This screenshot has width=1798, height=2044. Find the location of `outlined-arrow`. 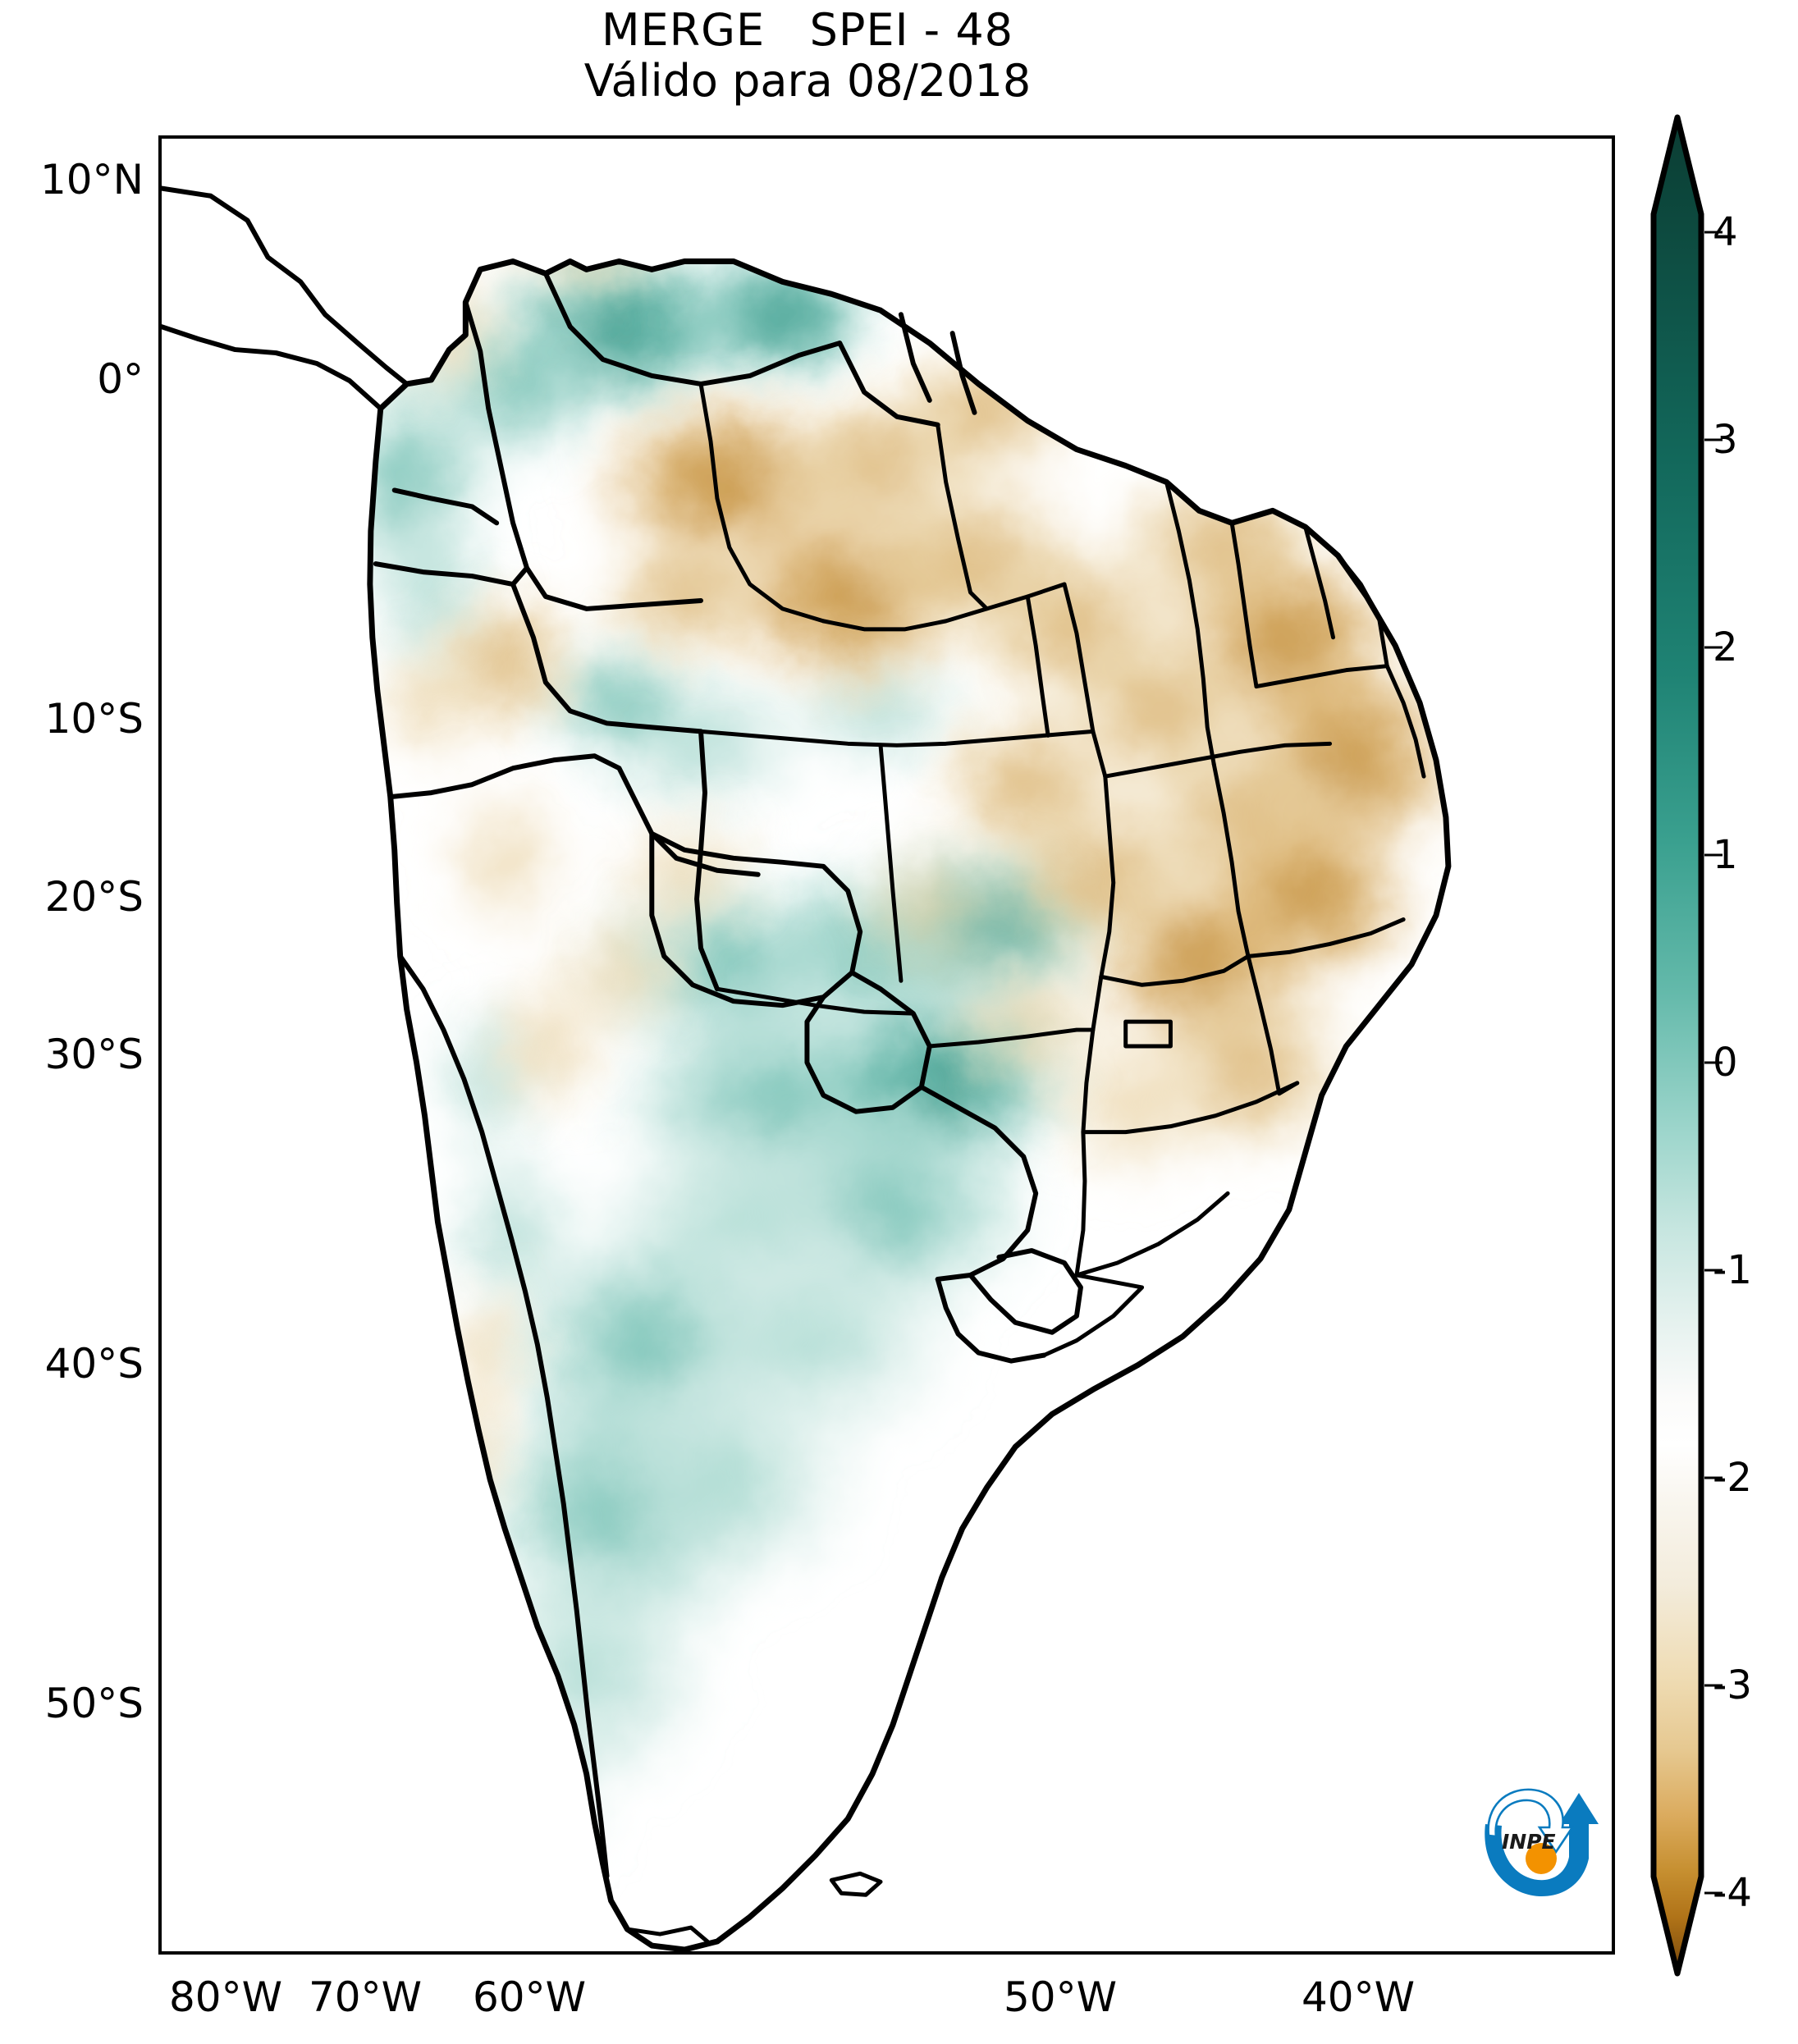

outlined-arrow is located at coordinates (1531, 1821).